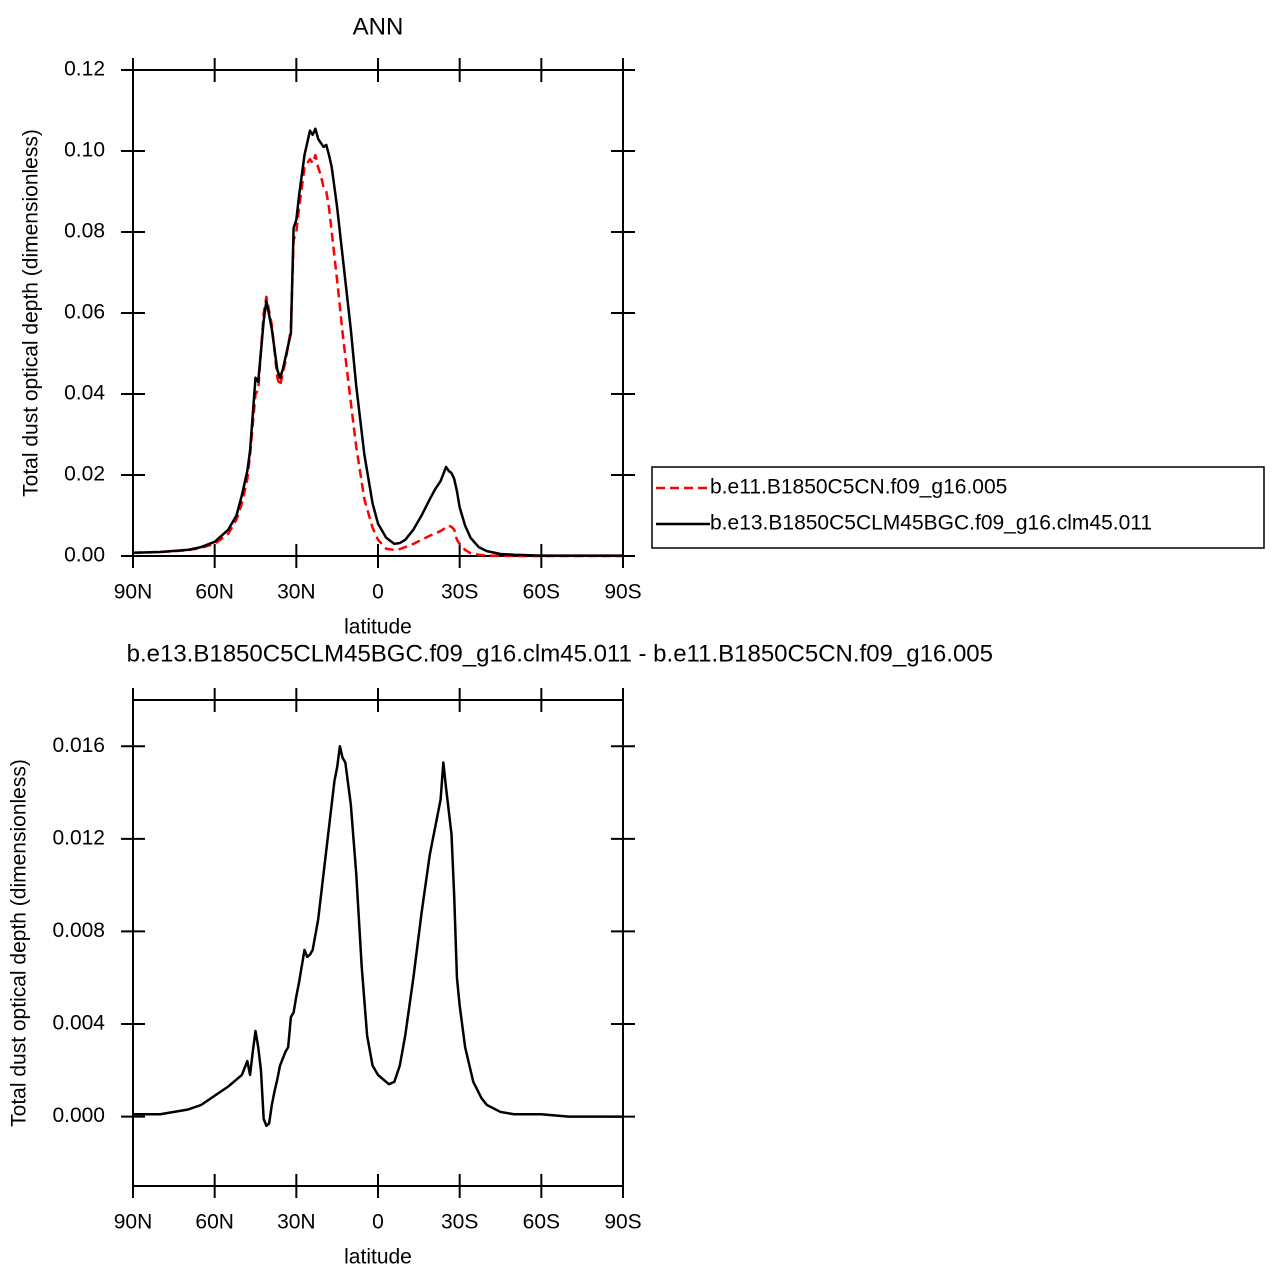 This screenshot has width=1283, height=1280. Describe the element at coordinates (84, 474) in the screenshot. I see `y-tick-label: 0.02` at that location.